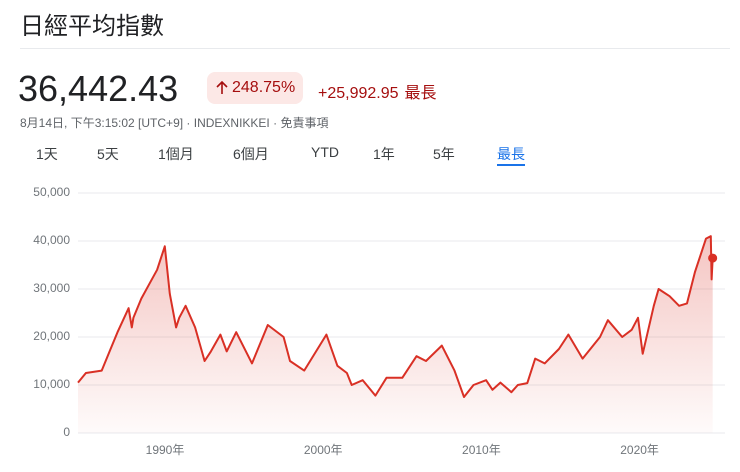  I want to click on end-dot, so click(713, 258).